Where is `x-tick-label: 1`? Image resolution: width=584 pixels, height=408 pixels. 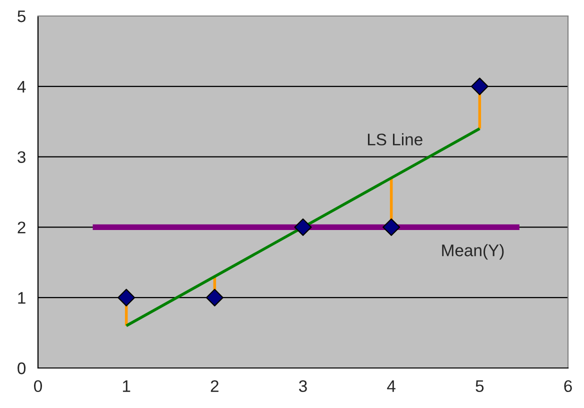
x-tick-label: 1 is located at coordinates (126, 386).